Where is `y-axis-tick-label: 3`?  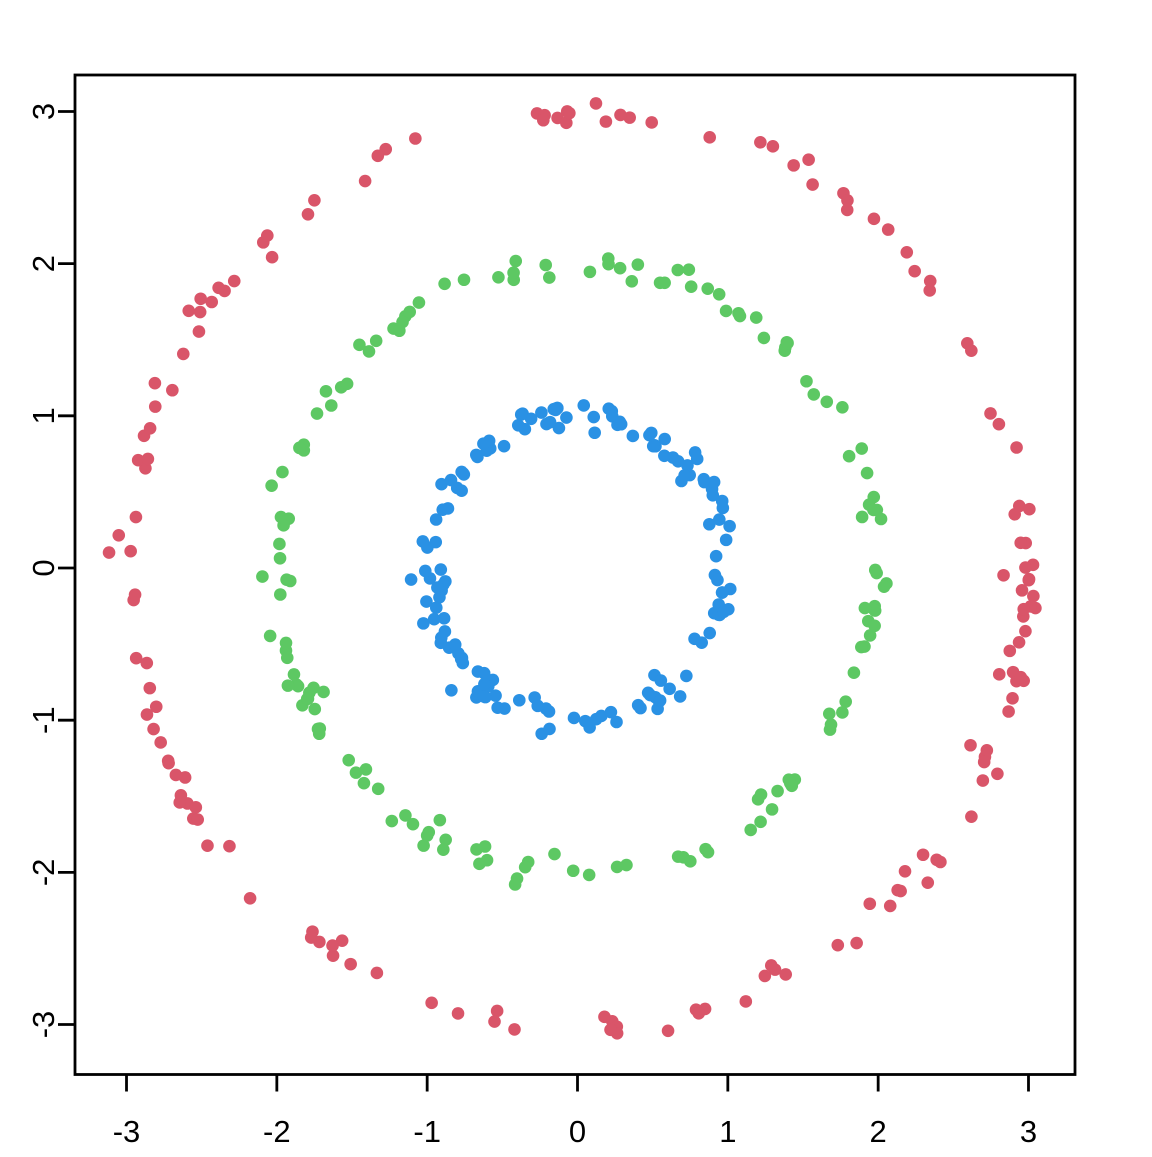
y-axis-tick-label: 3 is located at coordinates (43, 111).